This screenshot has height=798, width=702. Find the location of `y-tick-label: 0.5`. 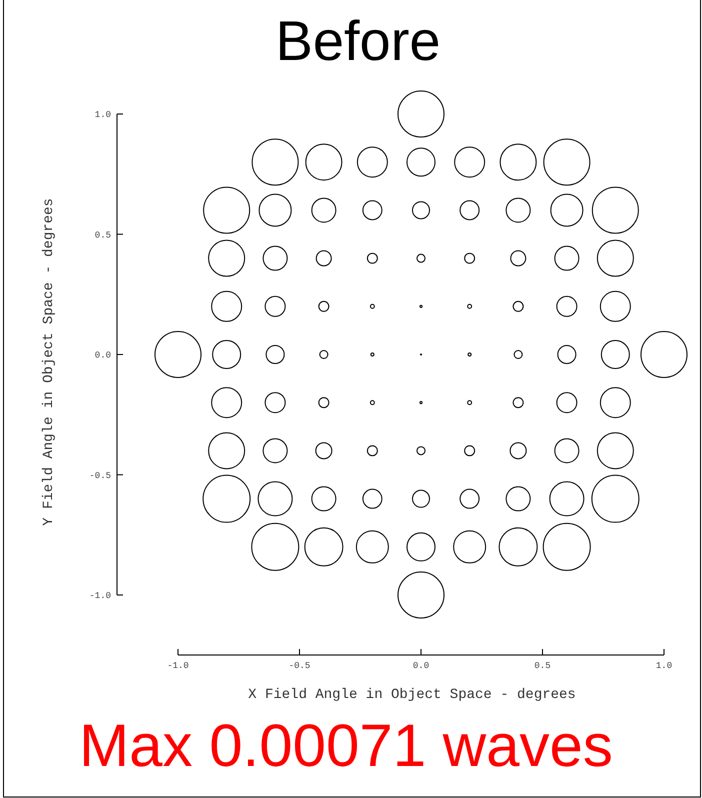

y-tick-label: 0.5 is located at coordinates (102, 235).